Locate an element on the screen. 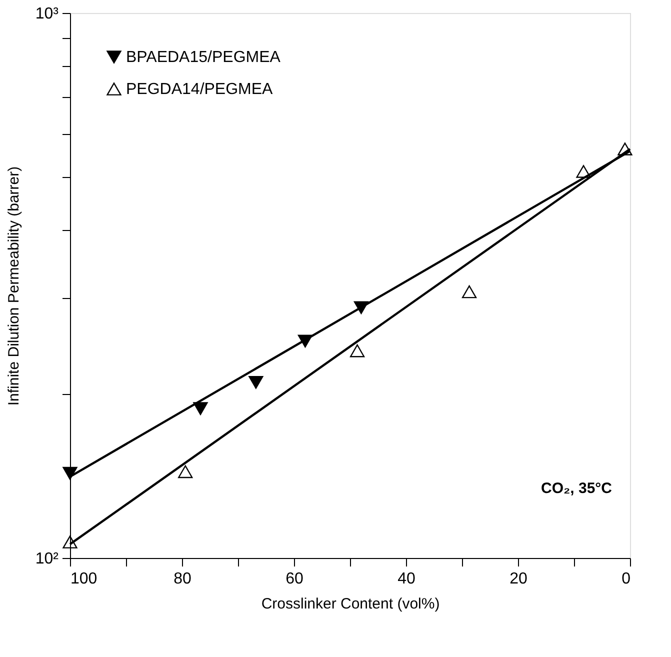 This screenshot has width=671, height=657. legend-label: BPAEDA15/PEGMEA is located at coordinates (203, 57).